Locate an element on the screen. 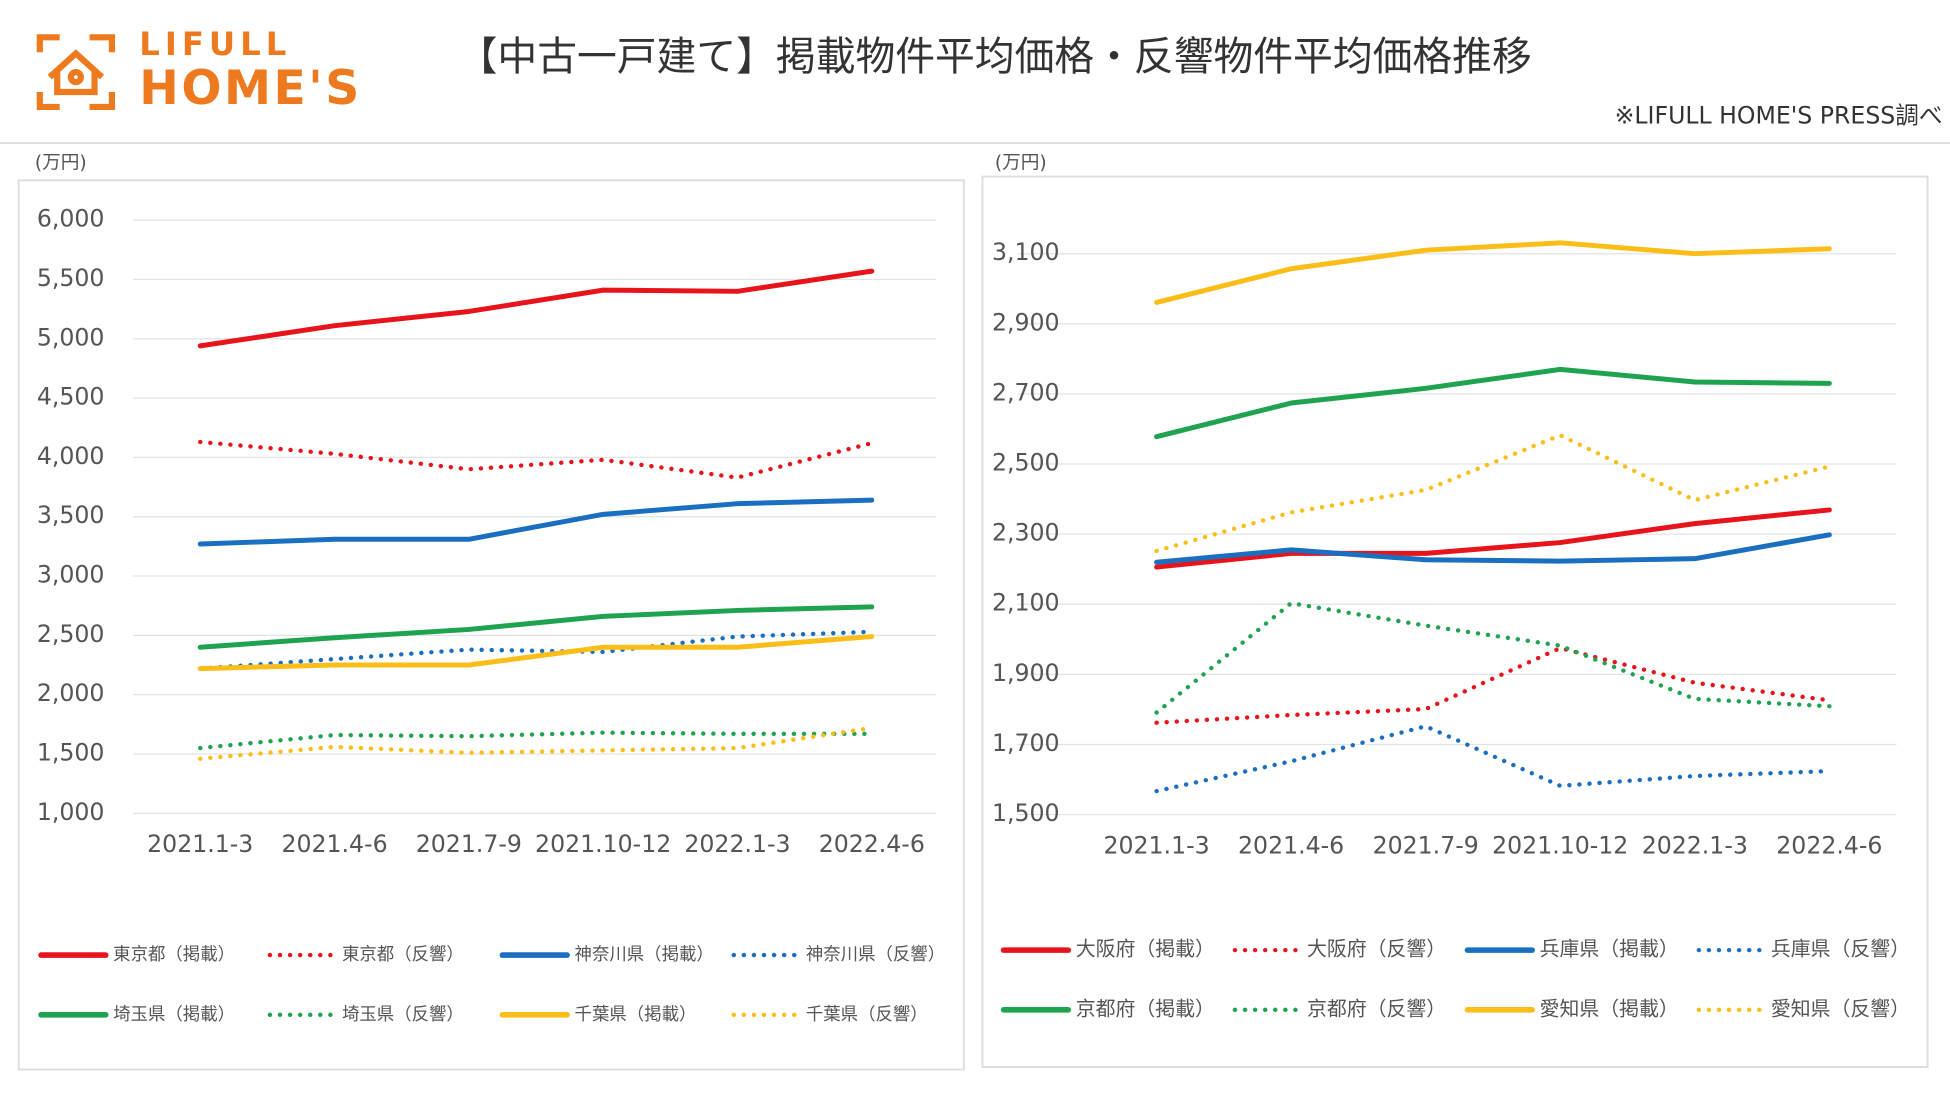 Image resolution: width=1950 pixels, height=1095 pixels. note: ※LIFULL HOME'S PRESS調べ is located at coordinates (1779, 115).